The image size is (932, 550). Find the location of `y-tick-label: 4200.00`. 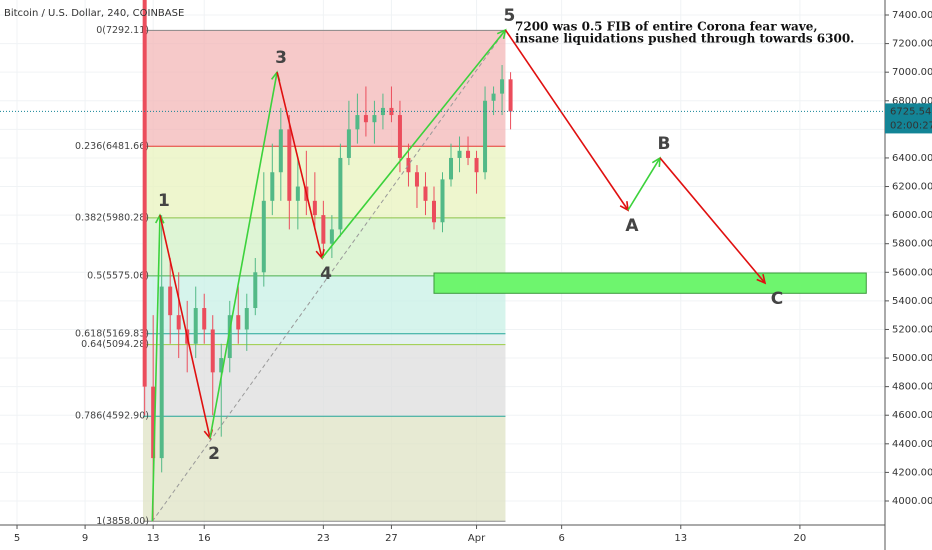

y-tick-label: 4200.00 is located at coordinates (912, 472).